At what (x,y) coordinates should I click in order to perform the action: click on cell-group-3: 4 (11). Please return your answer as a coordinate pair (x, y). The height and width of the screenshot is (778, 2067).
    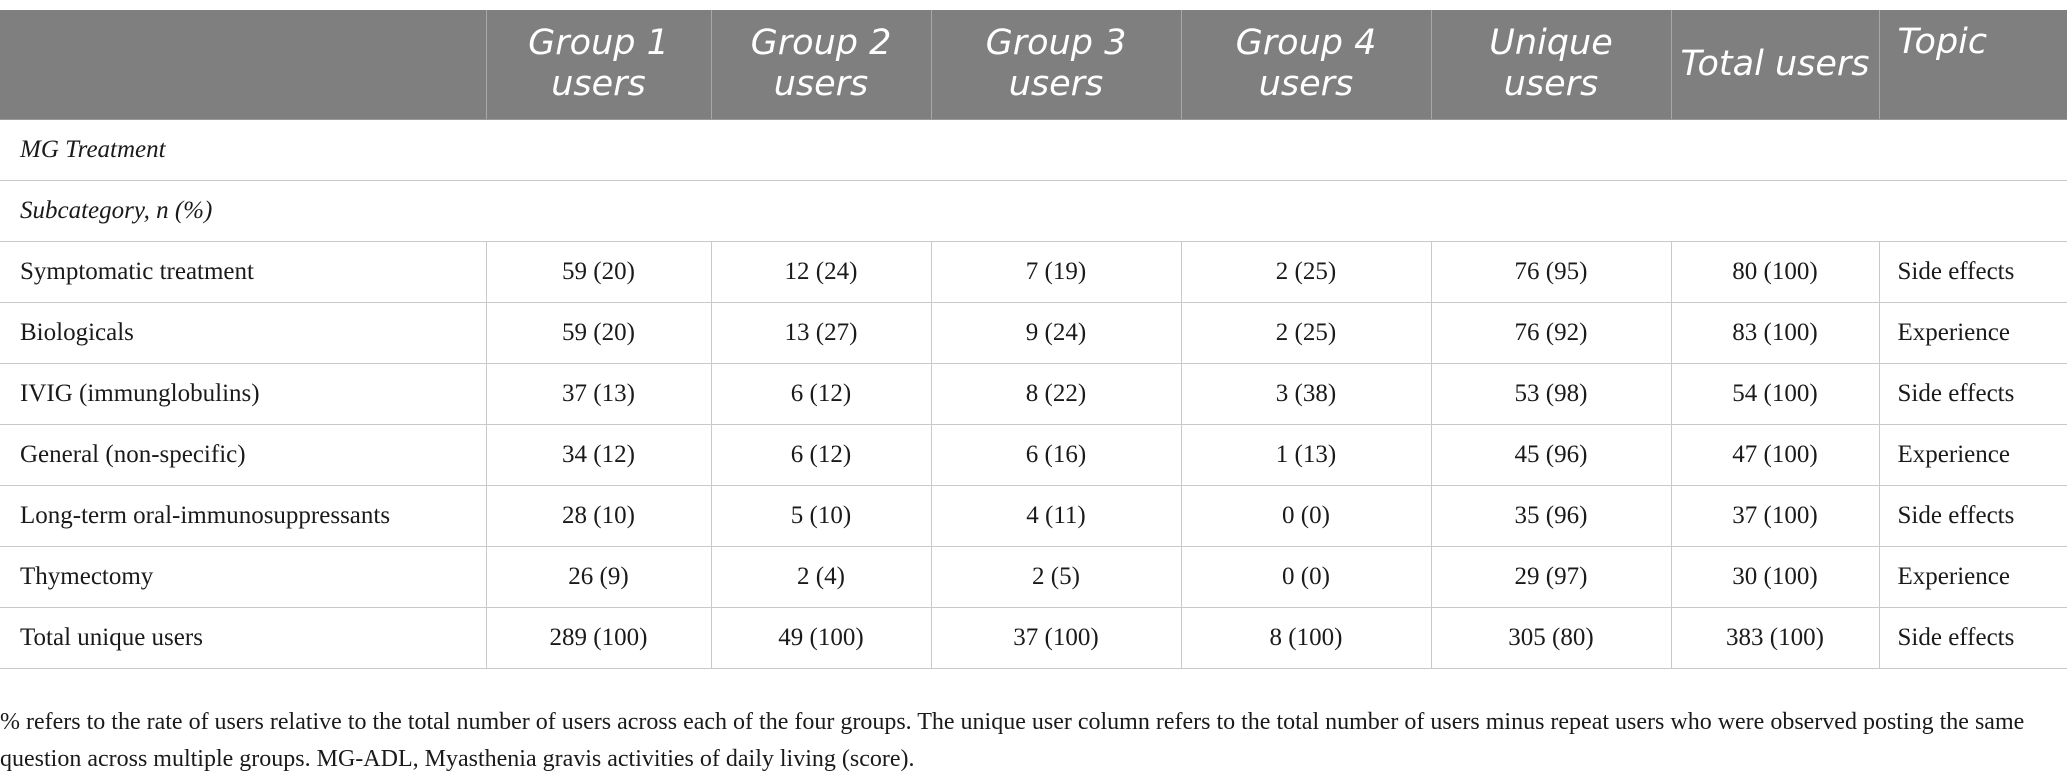
    Looking at the image, I should click on (1056, 515).